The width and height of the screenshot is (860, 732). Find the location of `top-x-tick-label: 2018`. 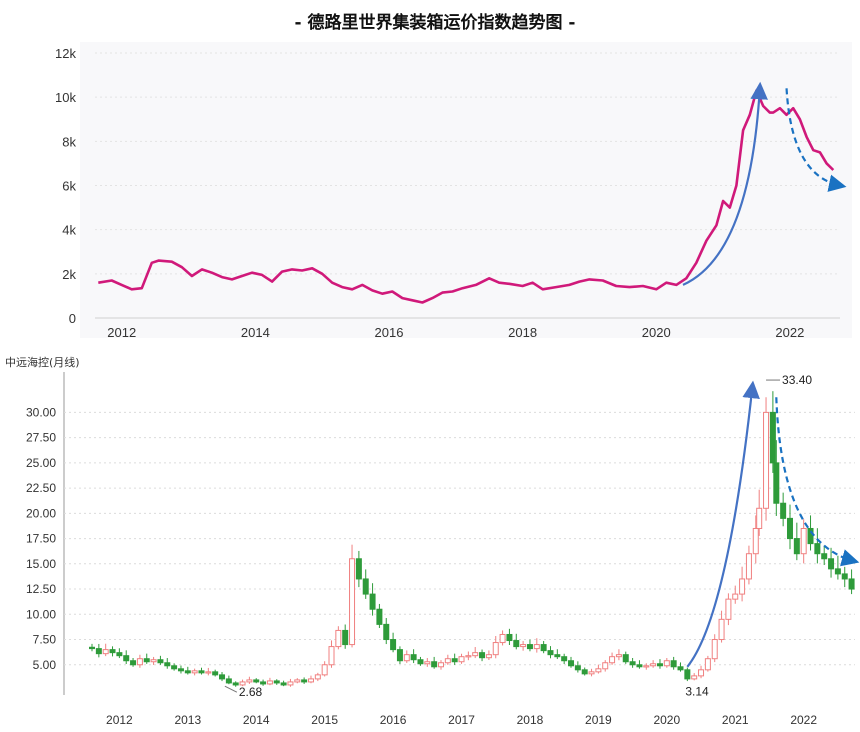

top-x-tick-label: 2018 is located at coordinates (522, 332).